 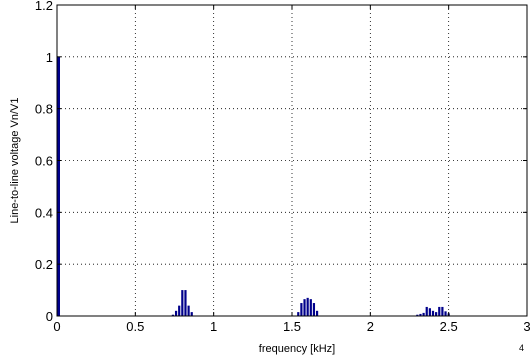 What do you see at coordinates (44, 212) in the screenshot?
I see `y-tick-label: 0.4` at bounding box center [44, 212].